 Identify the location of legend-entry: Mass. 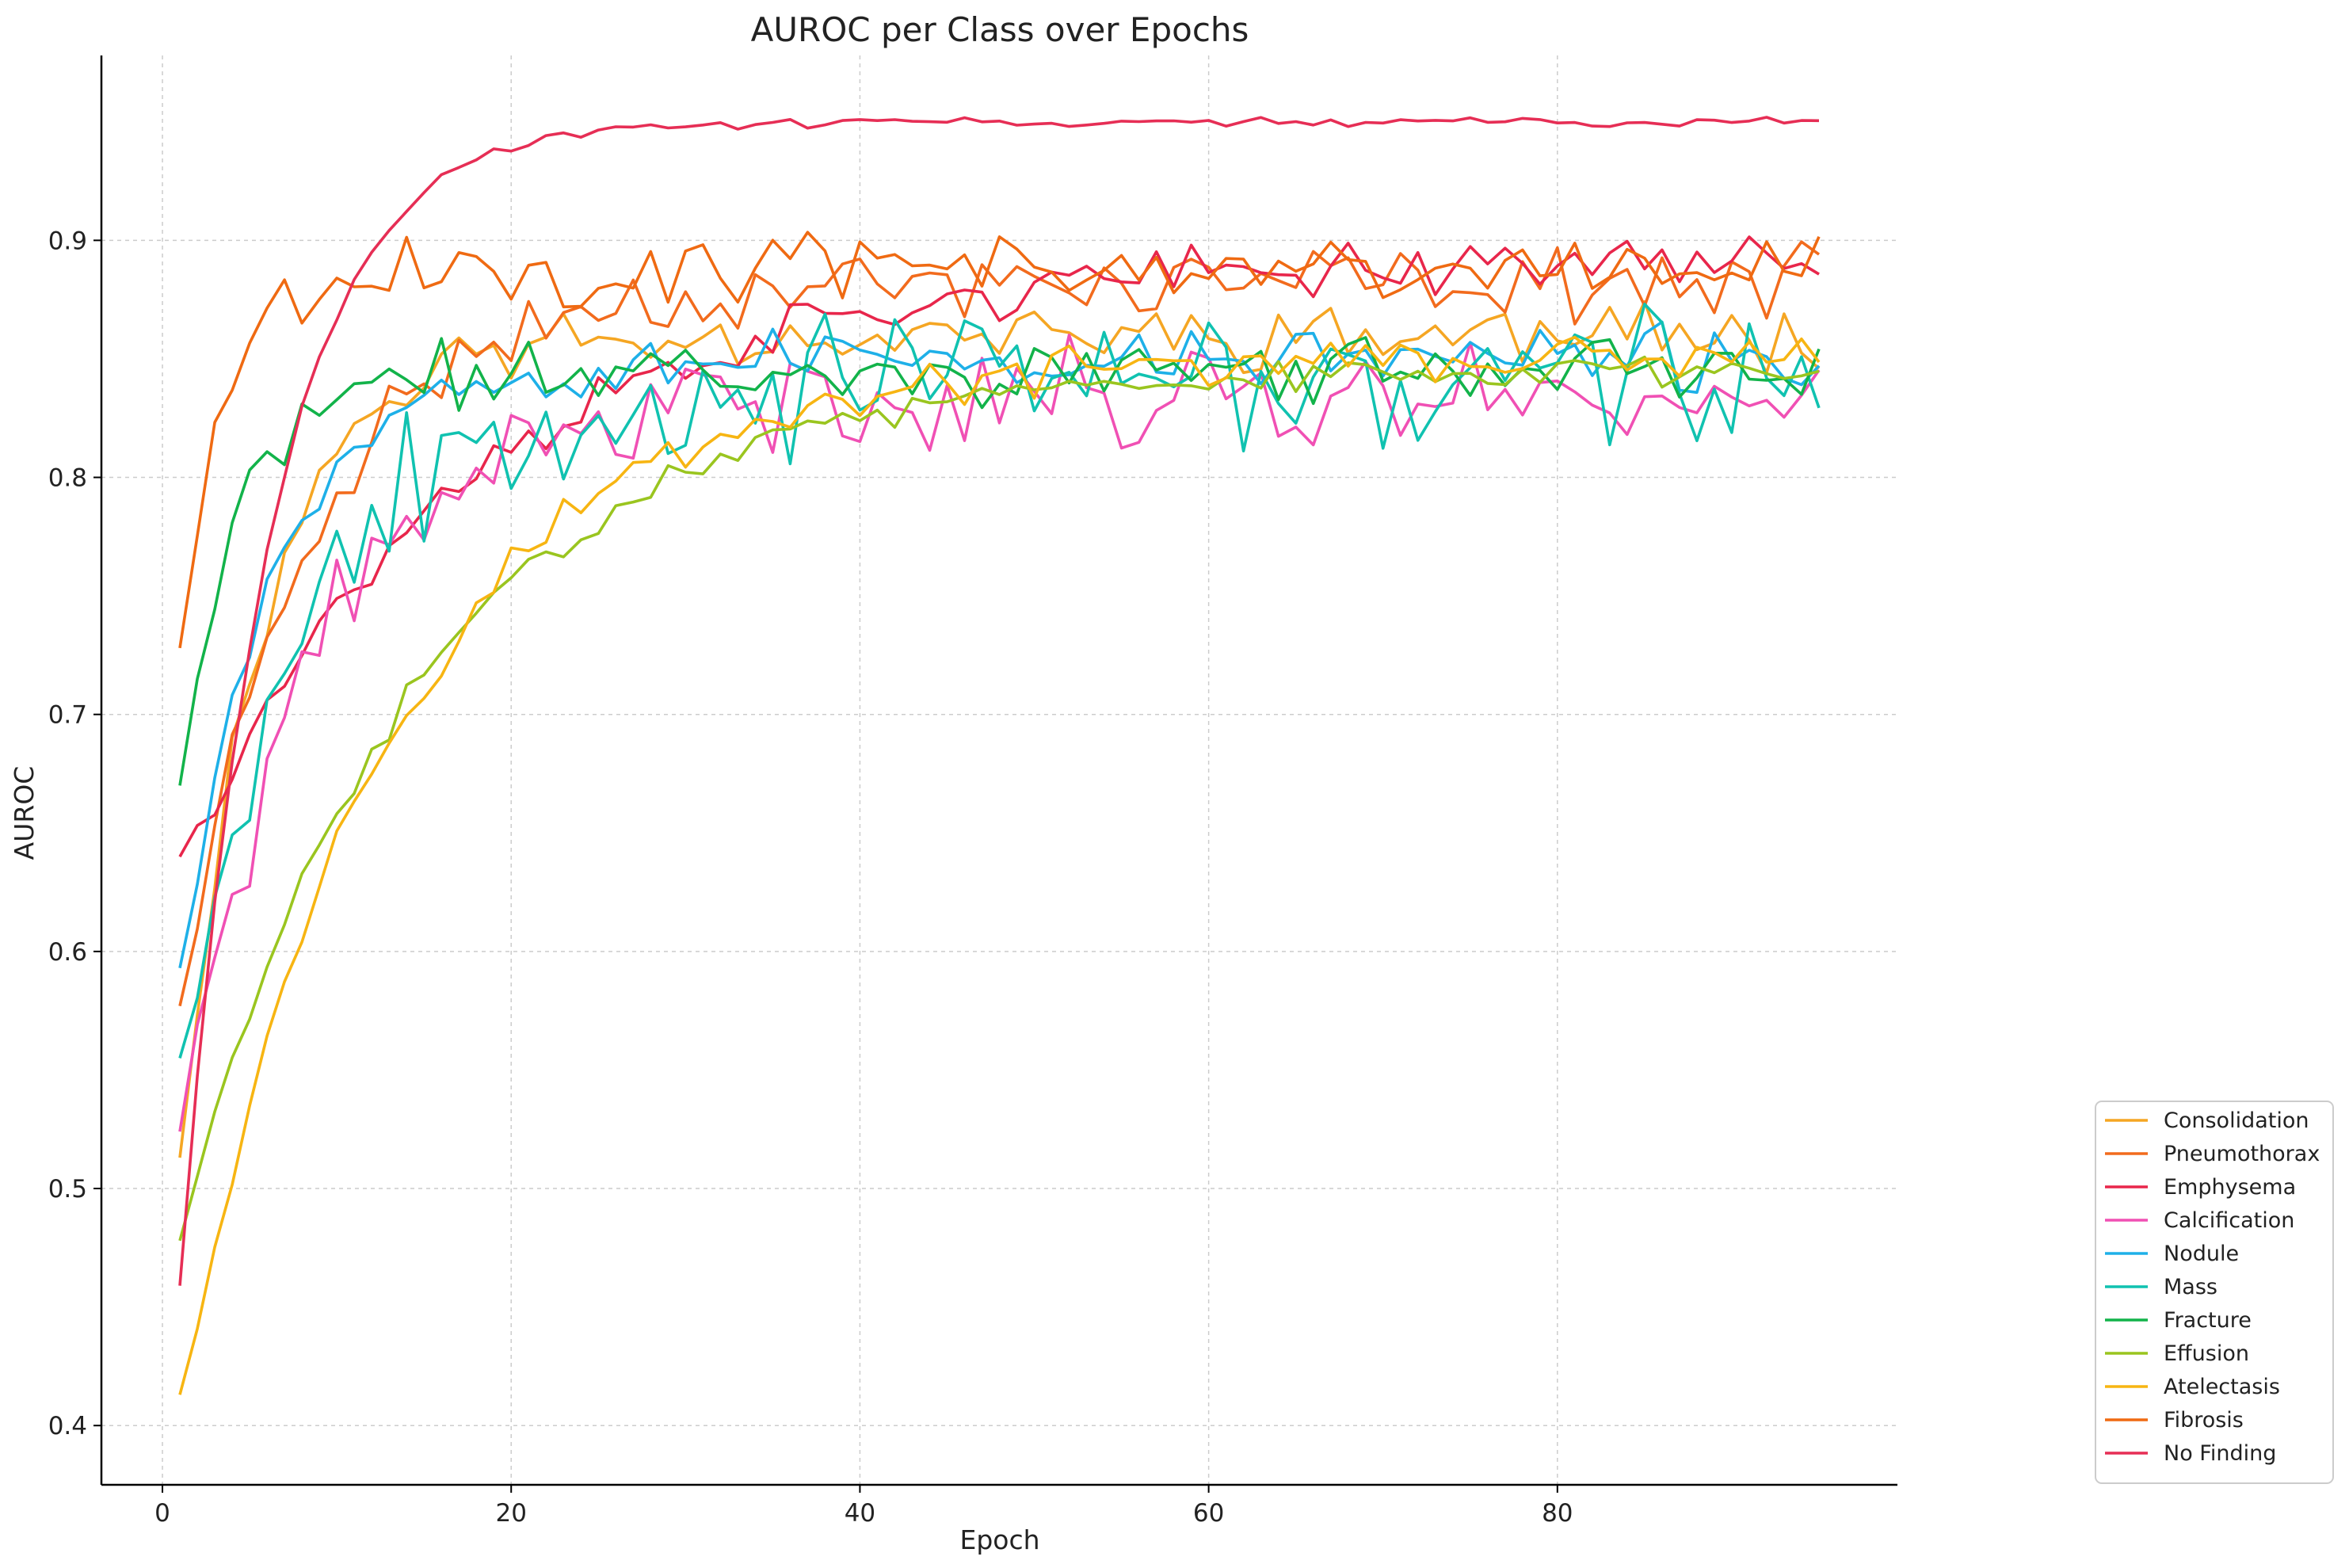
(2190, 1287).